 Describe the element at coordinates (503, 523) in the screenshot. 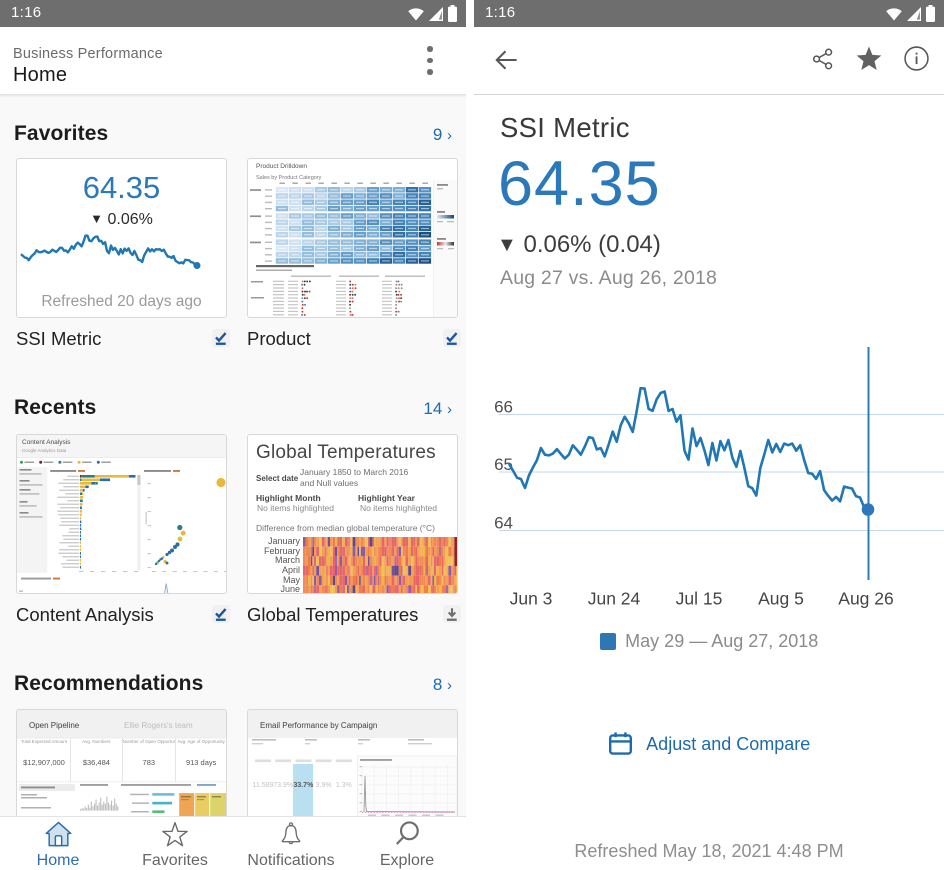

I see `svg-text: 64` at that location.